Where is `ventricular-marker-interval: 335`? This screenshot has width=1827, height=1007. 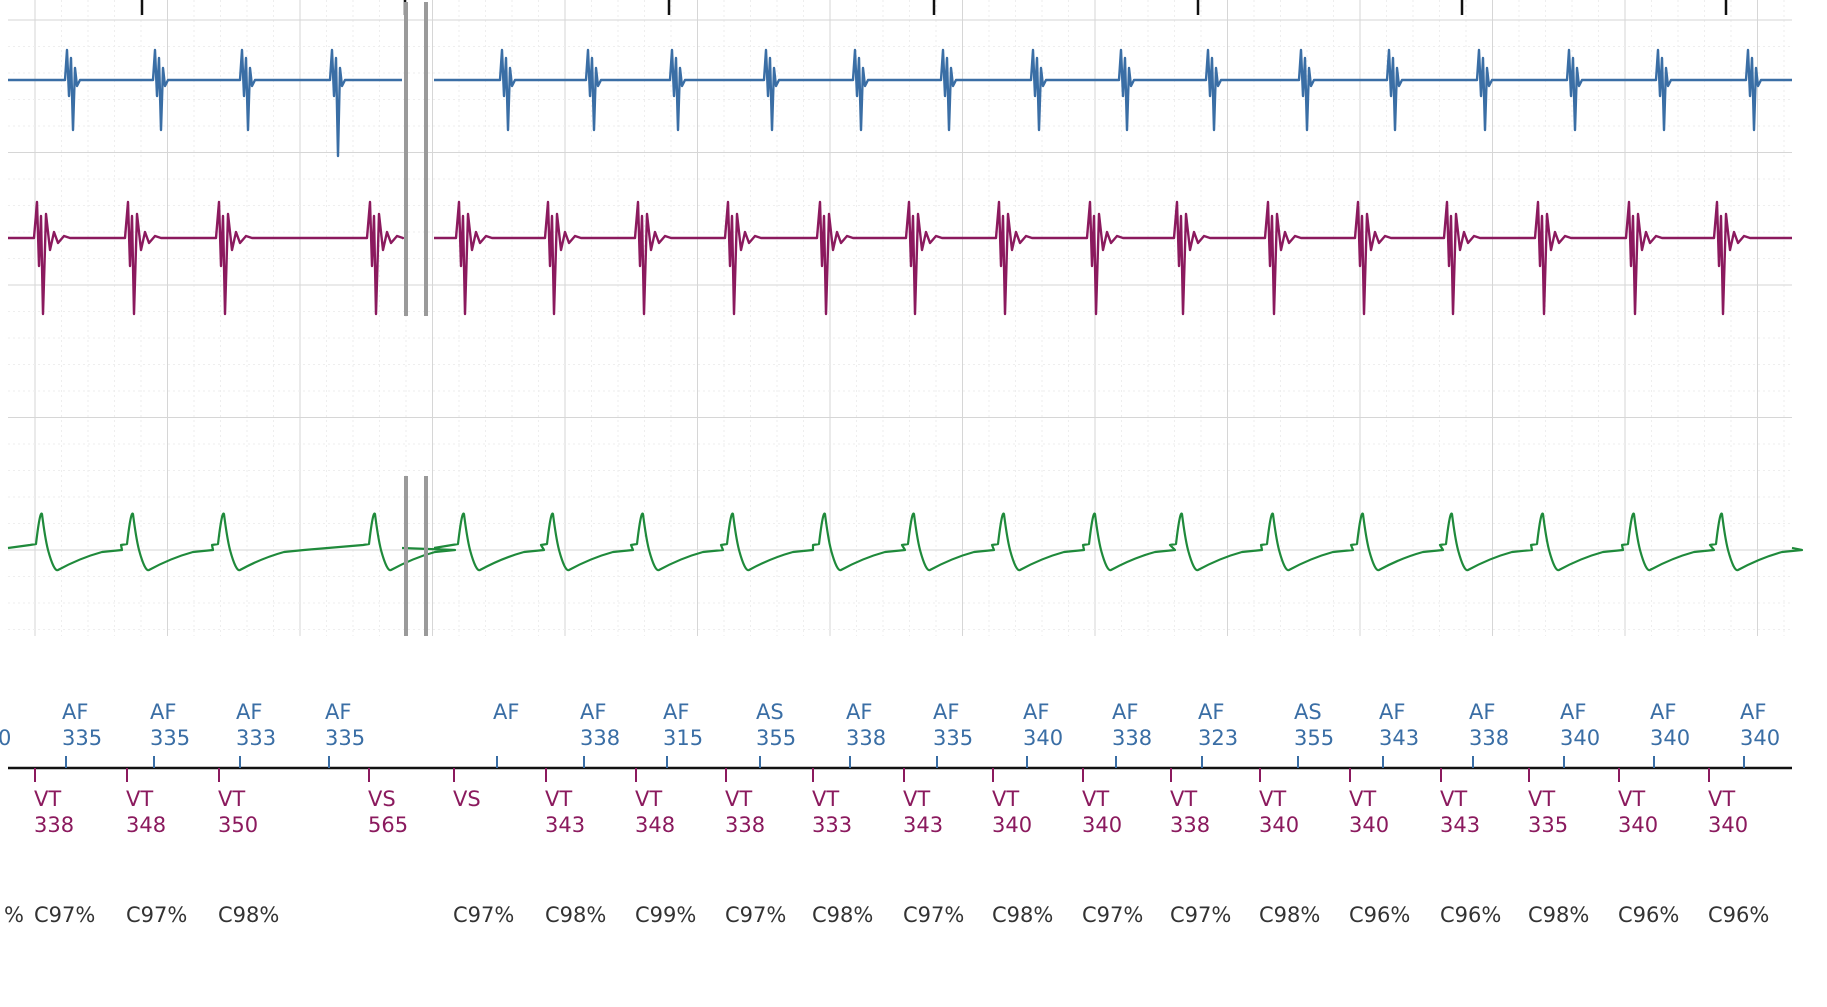
ventricular-marker-interval: 335 is located at coordinates (1548, 825).